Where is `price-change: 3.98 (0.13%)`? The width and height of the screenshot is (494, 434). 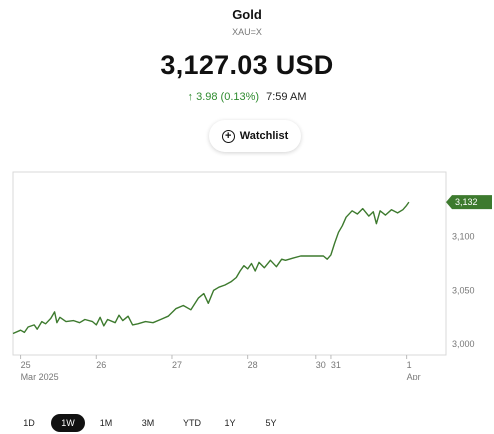 price-change: 3.98 (0.13%) is located at coordinates (228, 97).